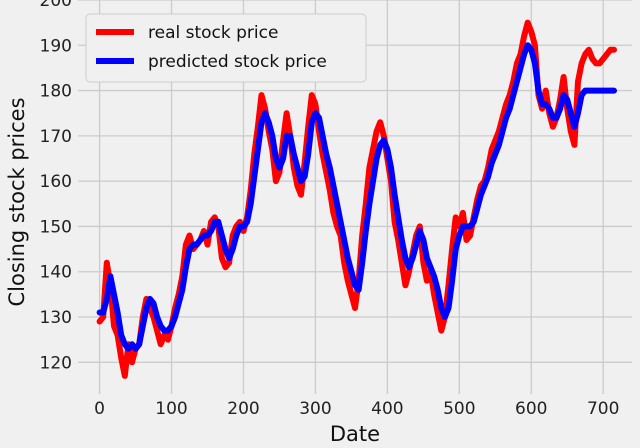 The width and height of the screenshot is (640, 448). I want to click on y-tick-label: 130, so click(56, 318).